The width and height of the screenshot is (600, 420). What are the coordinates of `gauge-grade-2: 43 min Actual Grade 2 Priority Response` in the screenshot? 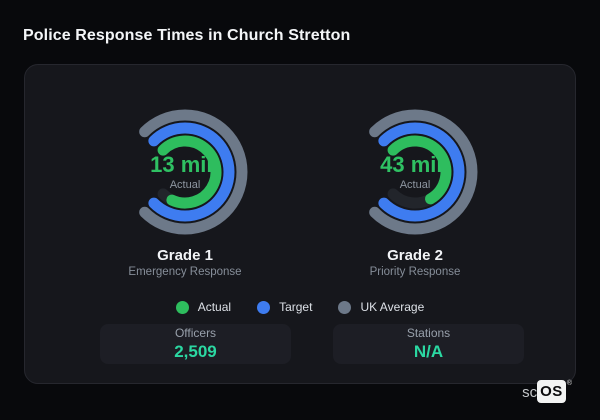 It's located at (415, 190).